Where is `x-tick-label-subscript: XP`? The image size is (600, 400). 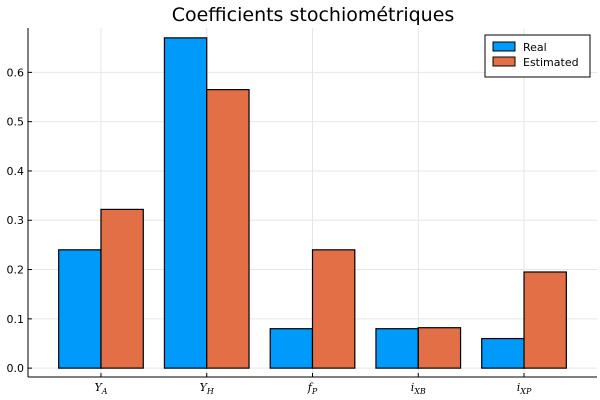
x-tick-label-subscript: XP is located at coordinates (525, 391).